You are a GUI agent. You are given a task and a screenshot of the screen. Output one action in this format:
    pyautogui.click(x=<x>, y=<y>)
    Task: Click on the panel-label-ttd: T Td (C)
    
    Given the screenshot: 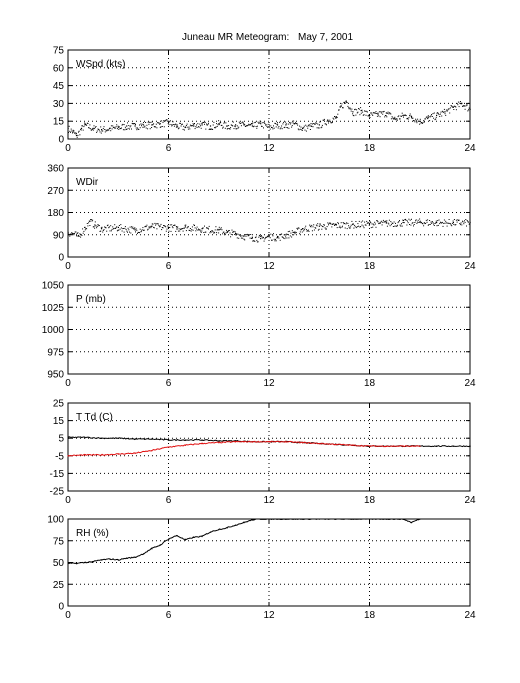 What is the action you would take?
    pyautogui.click(x=94, y=417)
    